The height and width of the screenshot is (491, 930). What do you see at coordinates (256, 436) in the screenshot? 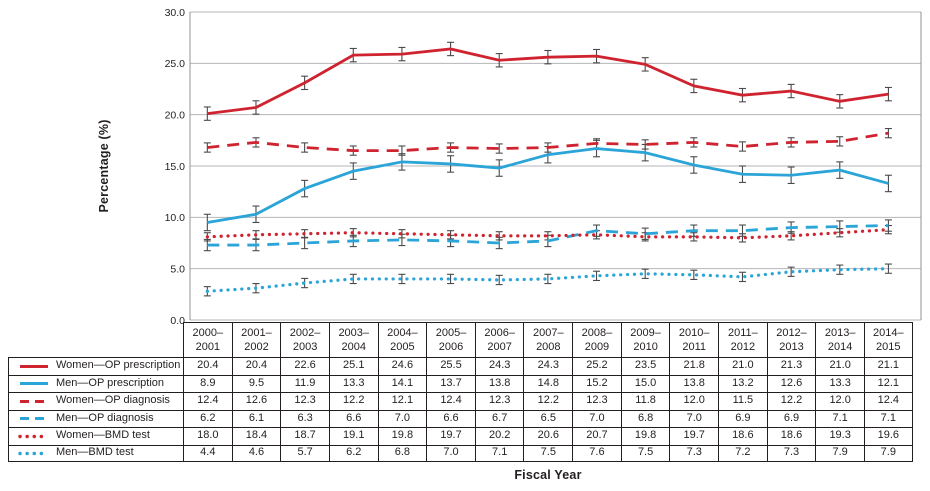
I see `table-cell: 18.4` at bounding box center [256, 436].